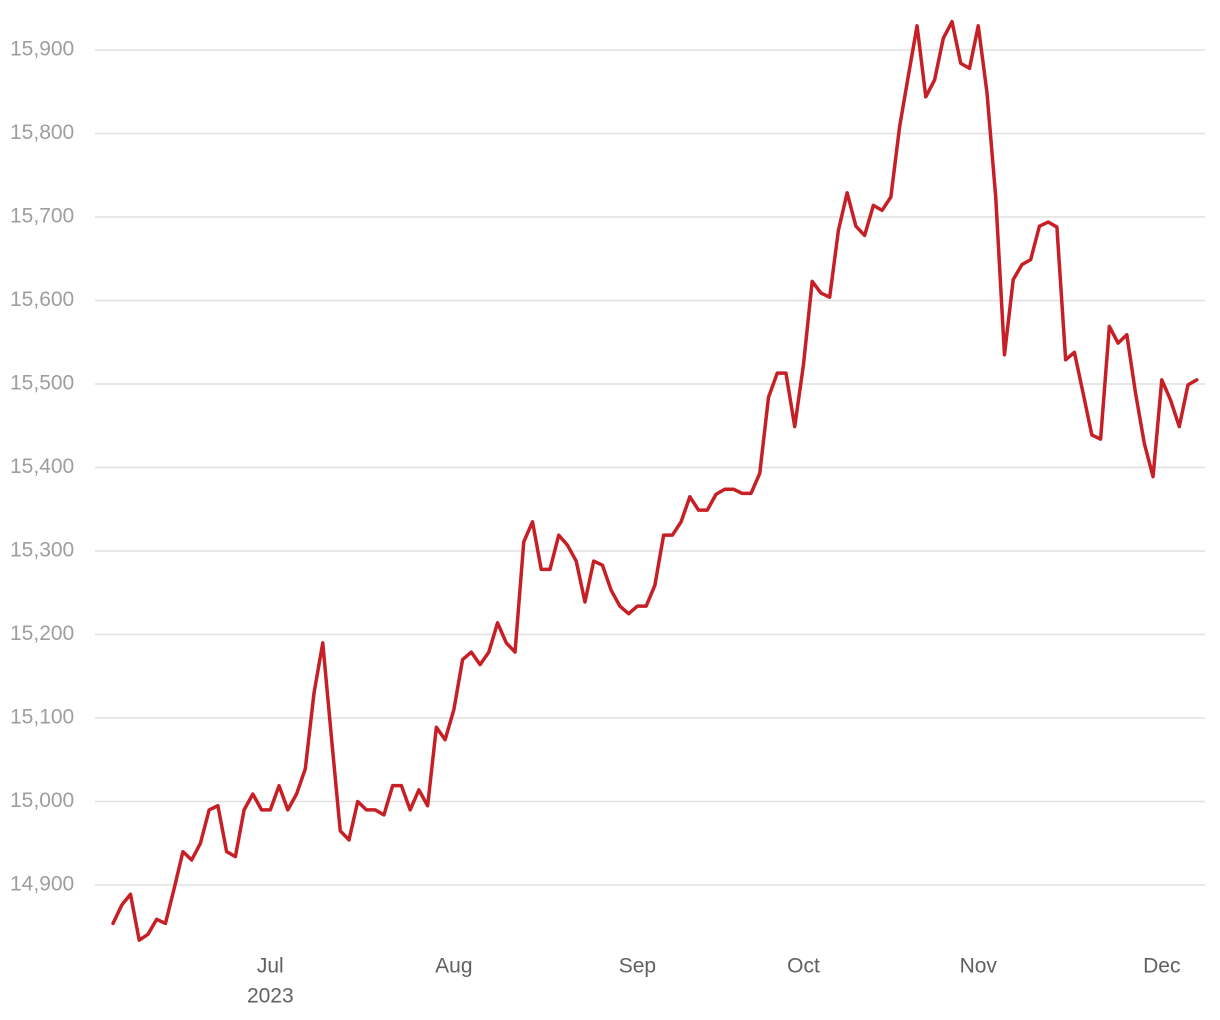  What do you see at coordinates (1161, 966) in the screenshot?
I see `x-tick-label: Dec` at bounding box center [1161, 966].